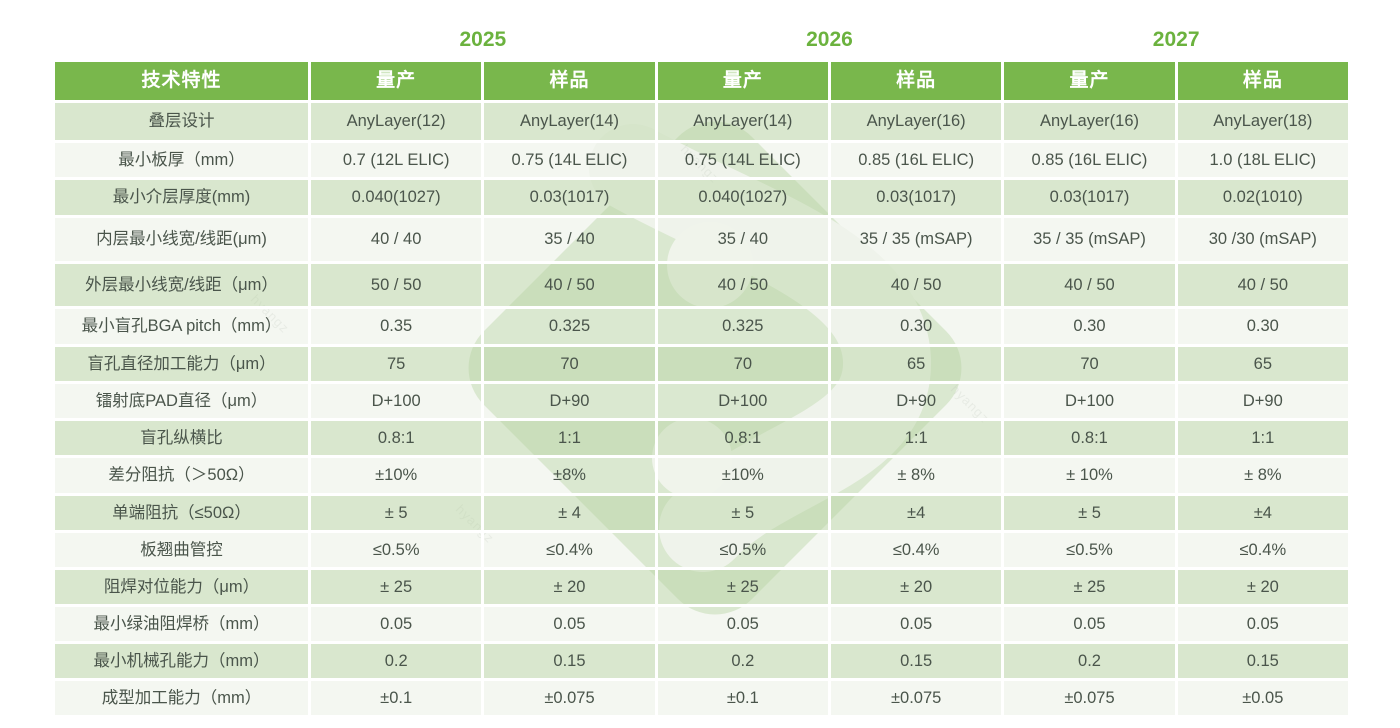  I want to click on cell-value: ±4, so click(916, 513).